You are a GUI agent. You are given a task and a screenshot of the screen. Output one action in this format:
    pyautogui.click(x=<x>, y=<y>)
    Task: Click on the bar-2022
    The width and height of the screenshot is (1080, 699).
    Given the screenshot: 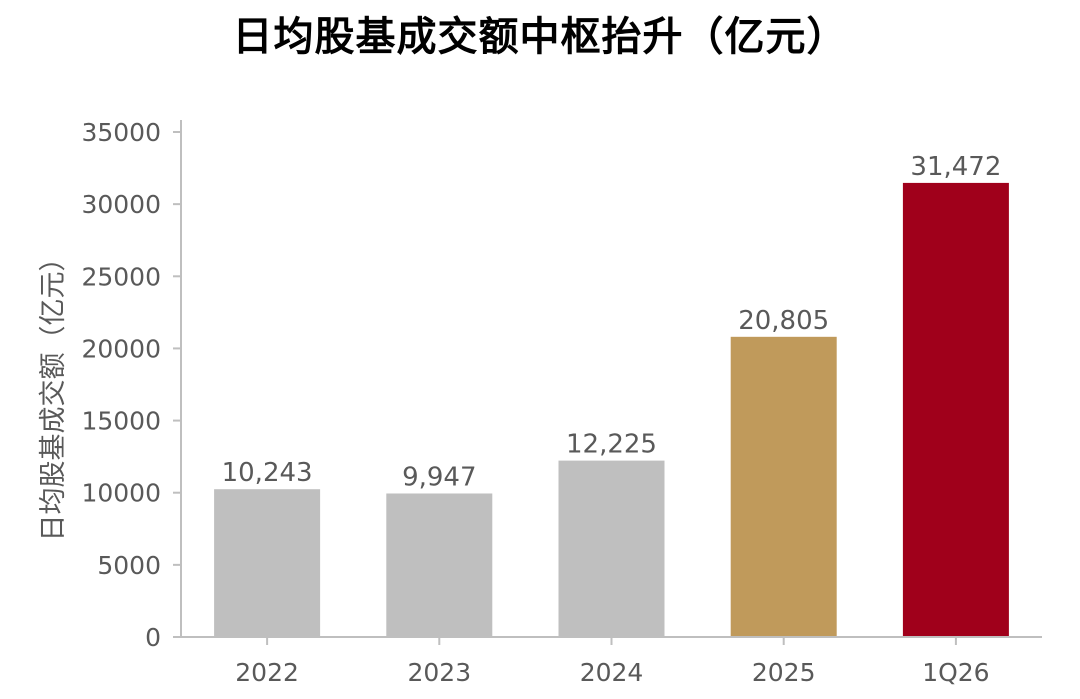 What is the action you would take?
    pyautogui.click(x=267, y=563)
    